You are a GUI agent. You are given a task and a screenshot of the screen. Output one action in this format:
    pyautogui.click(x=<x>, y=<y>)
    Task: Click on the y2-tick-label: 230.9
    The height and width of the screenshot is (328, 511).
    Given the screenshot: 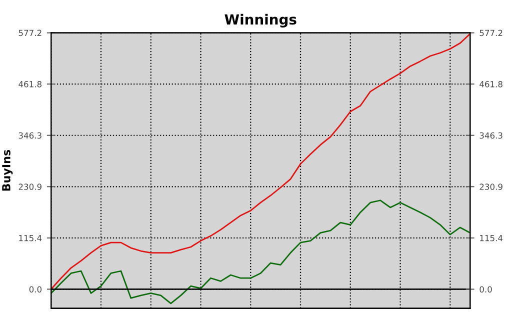 What is the action you would take?
    pyautogui.click(x=491, y=187)
    